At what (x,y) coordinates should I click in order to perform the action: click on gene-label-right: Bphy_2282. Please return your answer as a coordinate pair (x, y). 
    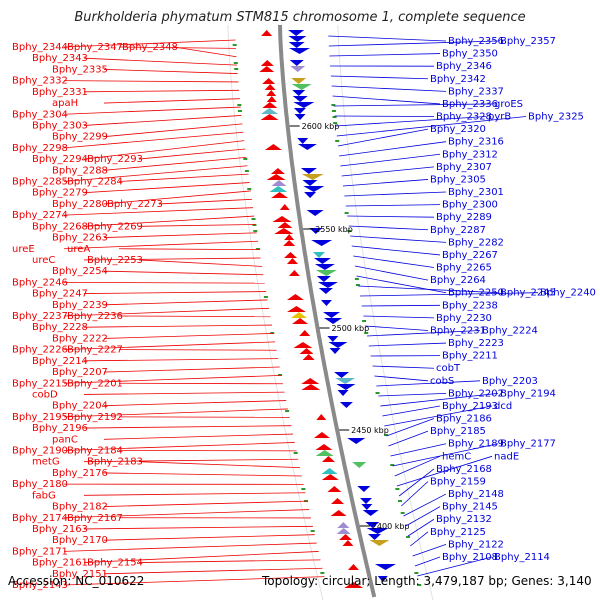
    Looking at the image, I should click on (476, 242).